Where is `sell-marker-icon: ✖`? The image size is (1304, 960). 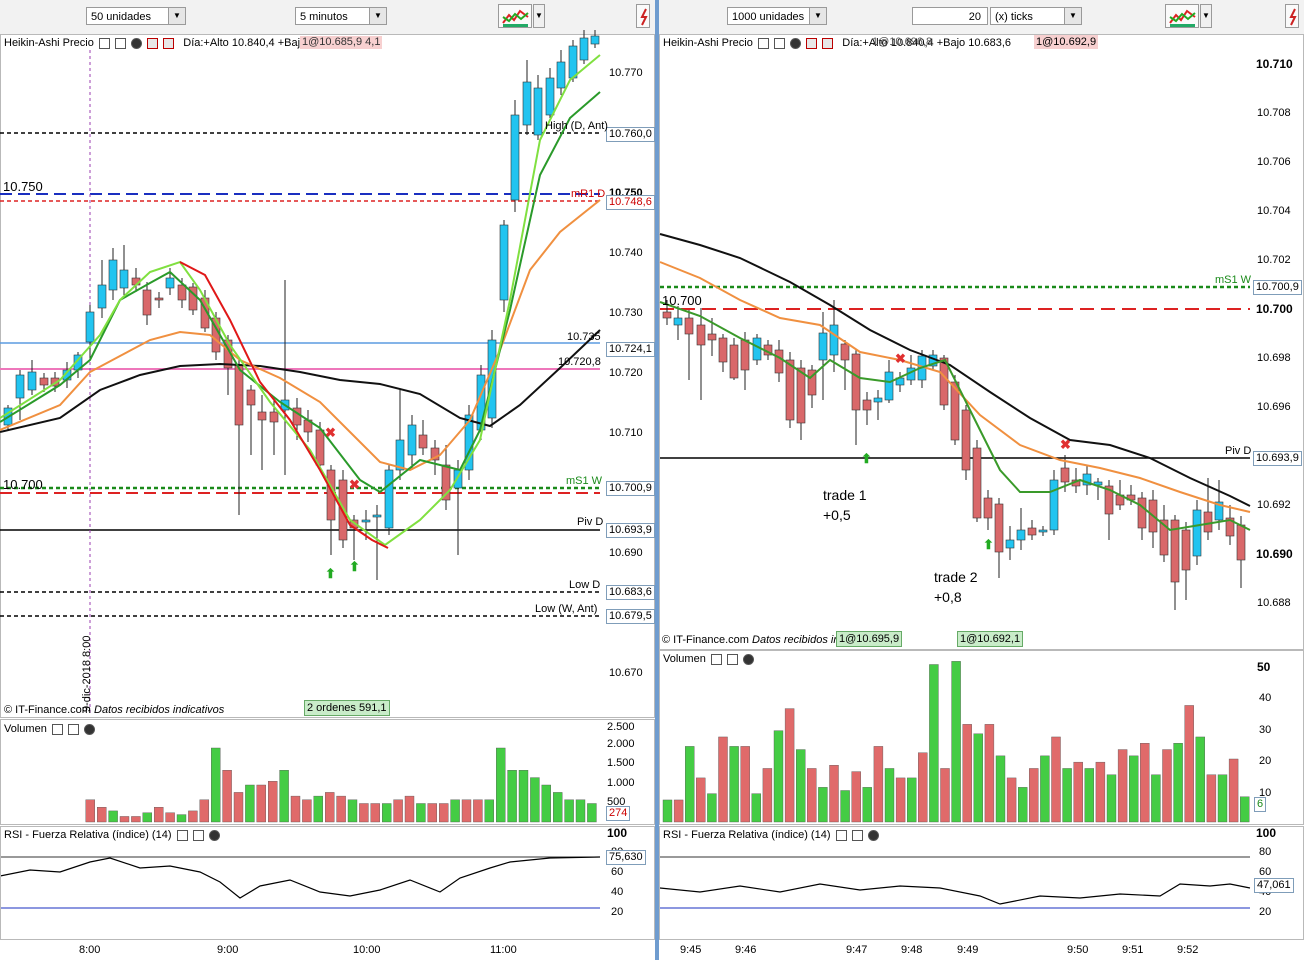 sell-marker-icon: ✖ is located at coordinates (354, 484).